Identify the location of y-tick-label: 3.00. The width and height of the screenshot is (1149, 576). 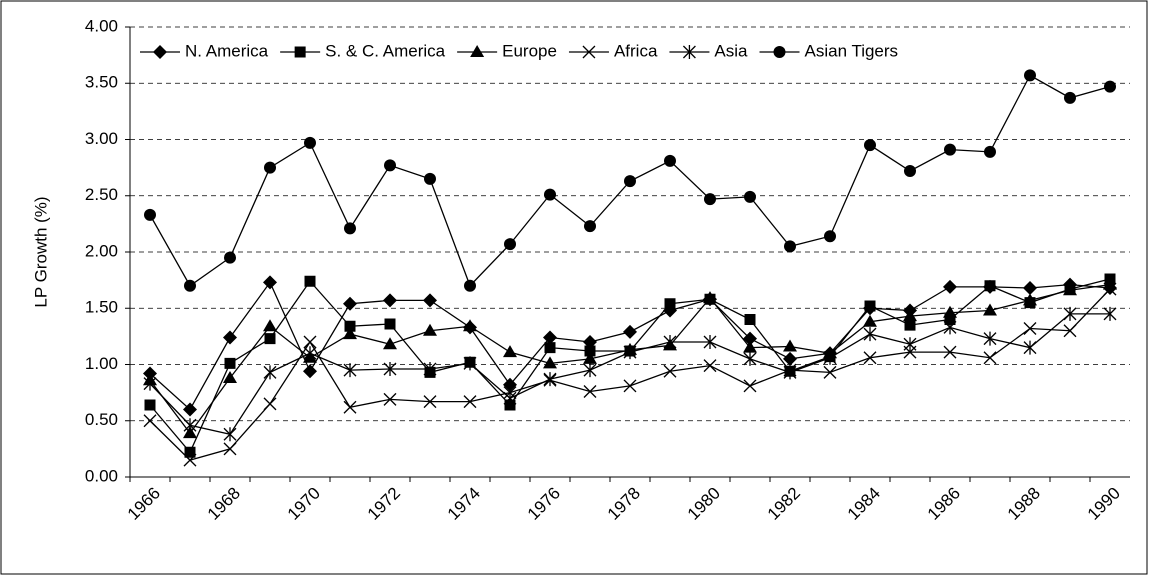
(101, 138).